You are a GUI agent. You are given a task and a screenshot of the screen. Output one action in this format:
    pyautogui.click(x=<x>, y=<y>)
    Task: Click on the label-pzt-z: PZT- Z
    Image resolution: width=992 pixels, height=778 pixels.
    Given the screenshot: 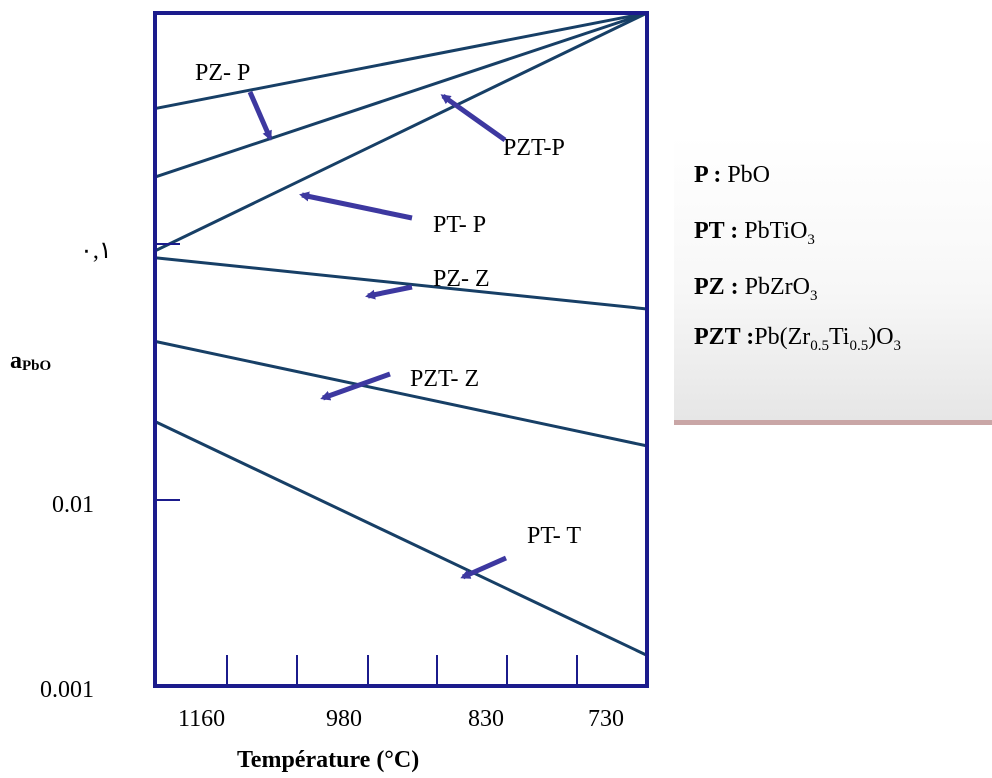 What is the action you would take?
    pyautogui.click(x=444, y=379)
    